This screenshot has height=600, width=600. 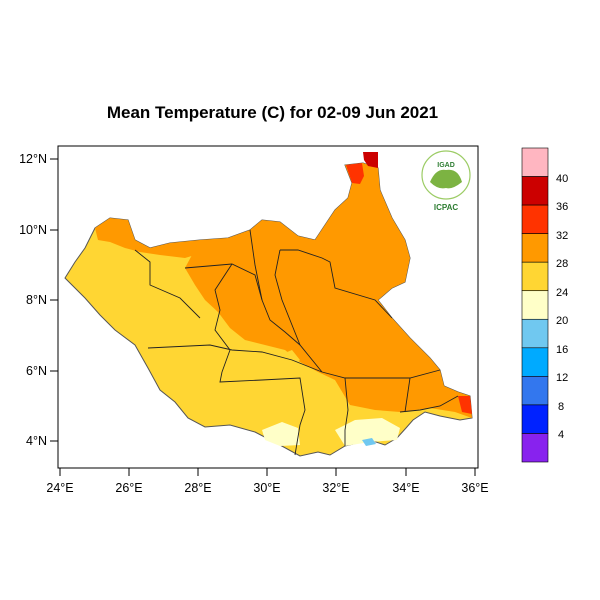 What do you see at coordinates (36, 441) in the screenshot?
I see `y-tick-4n: 4°N` at bounding box center [36, 441].